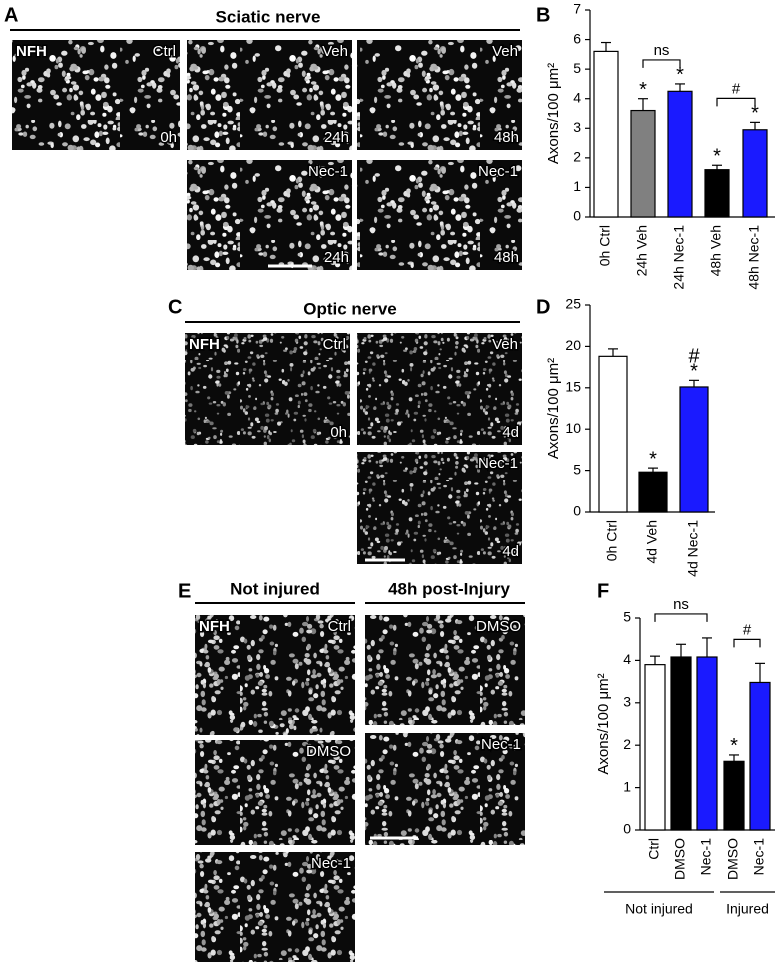 Image resolution: width=777 pixels, height=965 pixels. I want to click on panel-letter: D, so click(543, 307).